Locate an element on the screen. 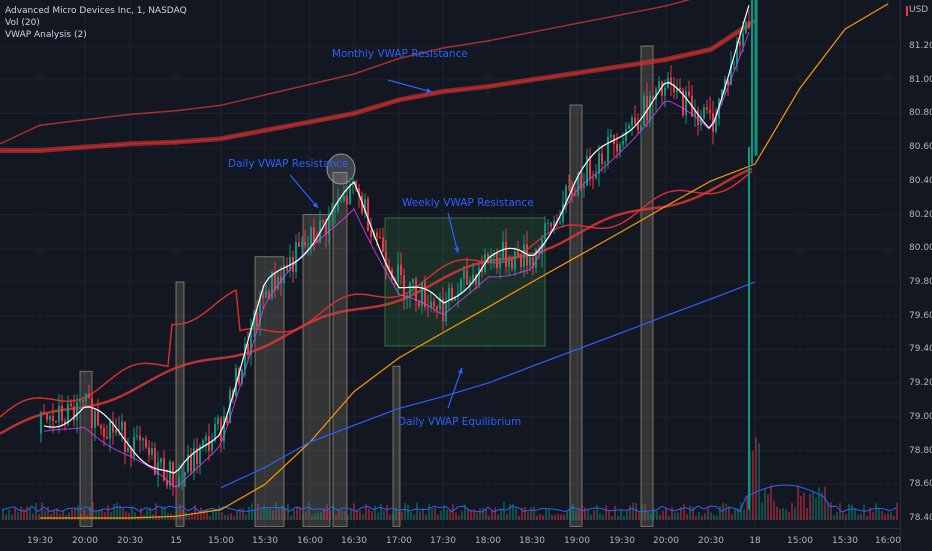  annotation-weekly: Weekly VWAP Resistance is located at coordinates (468, 203).